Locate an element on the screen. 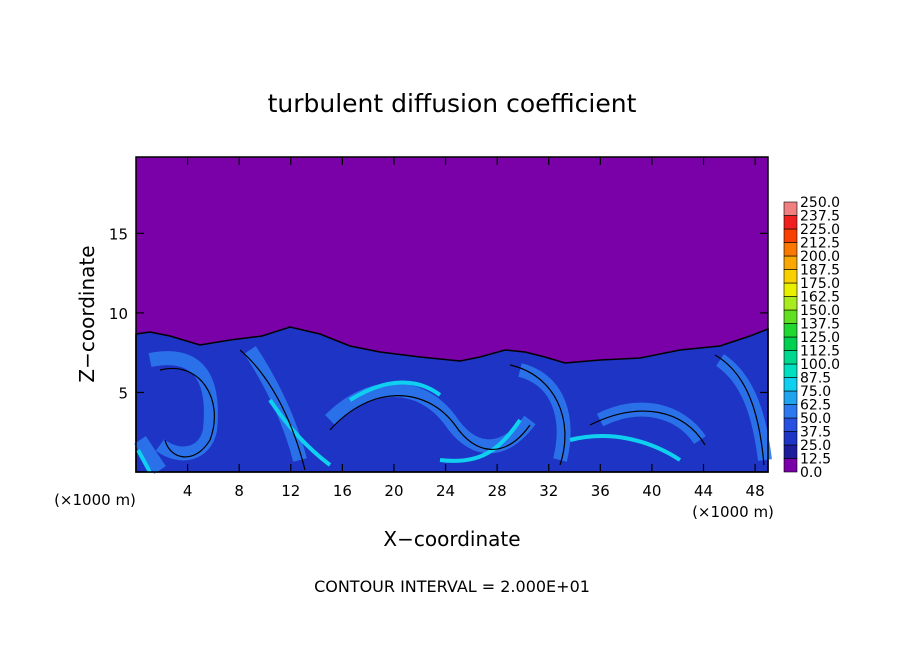 The height and width of the screenshot is (658, 904). colorbar-label: 50.0 is located at coordinates (815, 419).